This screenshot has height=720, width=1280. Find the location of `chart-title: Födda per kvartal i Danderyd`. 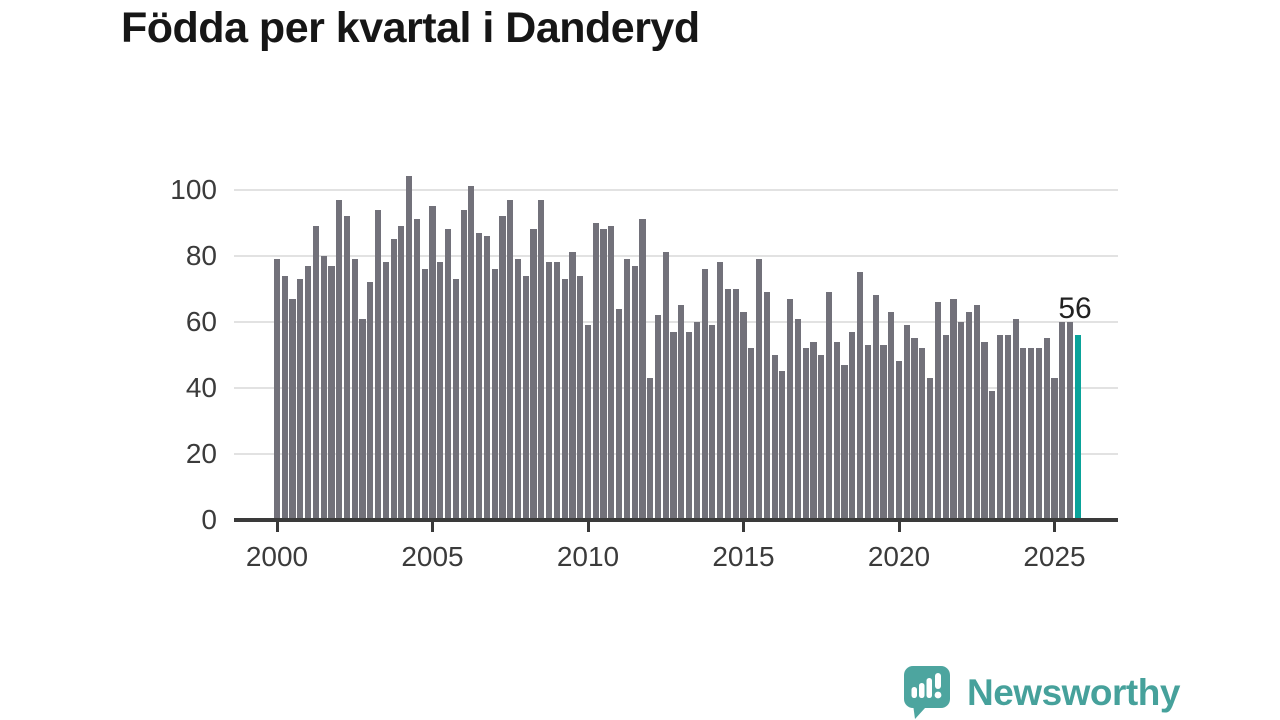

chart-title: Födda per kvartal i Danderyd is located at coordinates (410, 28).